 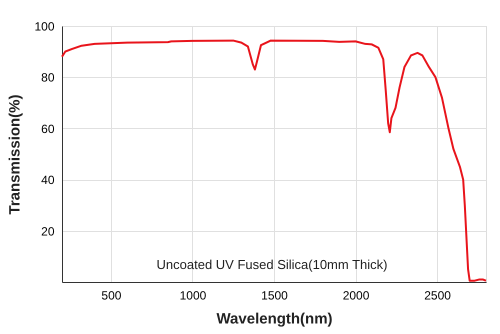 I want to click on annotation: Uncoated UV Fused Silica(10mm Thick), so click(x=272, y=264).